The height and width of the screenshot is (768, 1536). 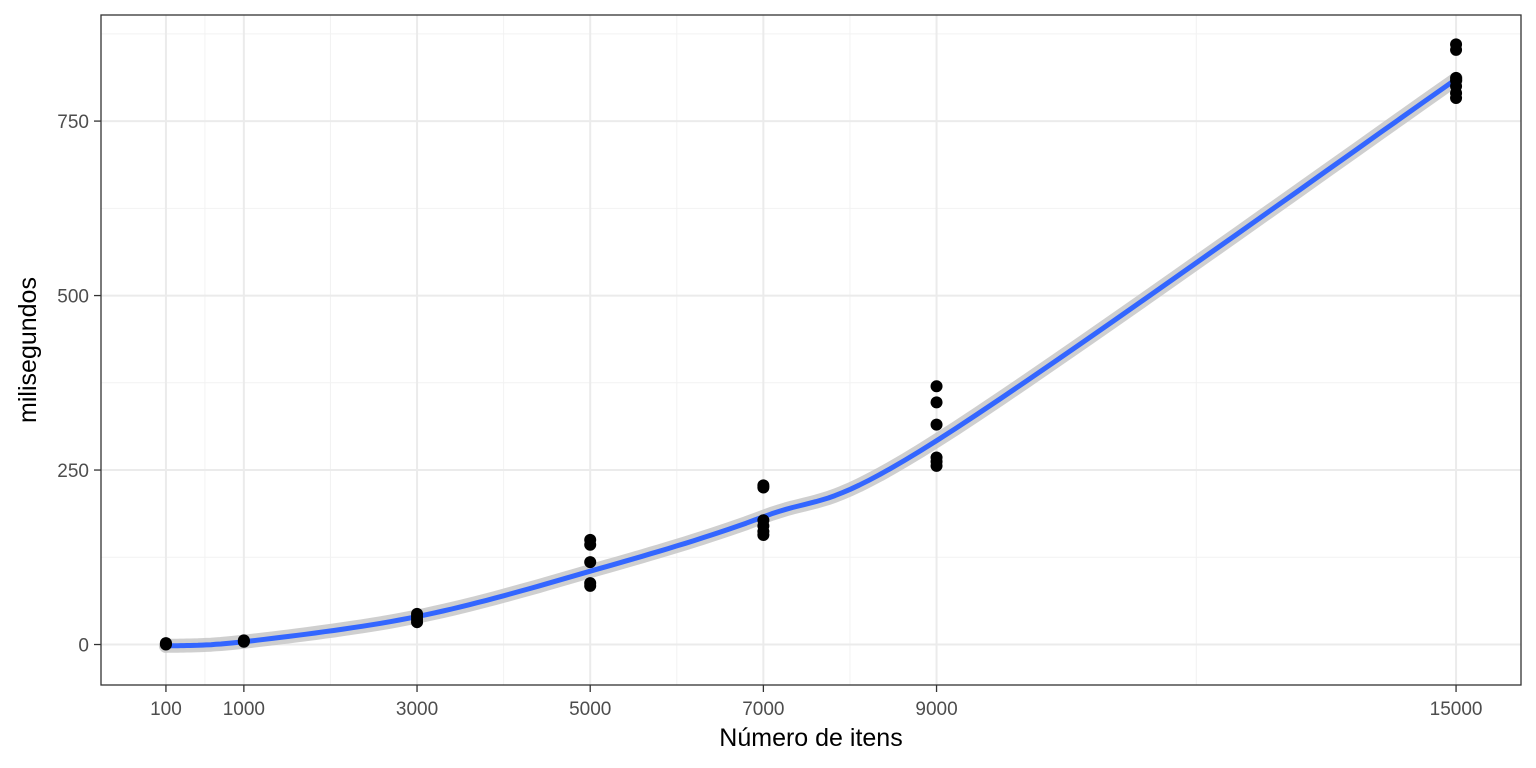 What do you see at coordinates (936, 709) in the screenshot?
I see `x-tick-label: 9000` at bounding box center [936, 709].